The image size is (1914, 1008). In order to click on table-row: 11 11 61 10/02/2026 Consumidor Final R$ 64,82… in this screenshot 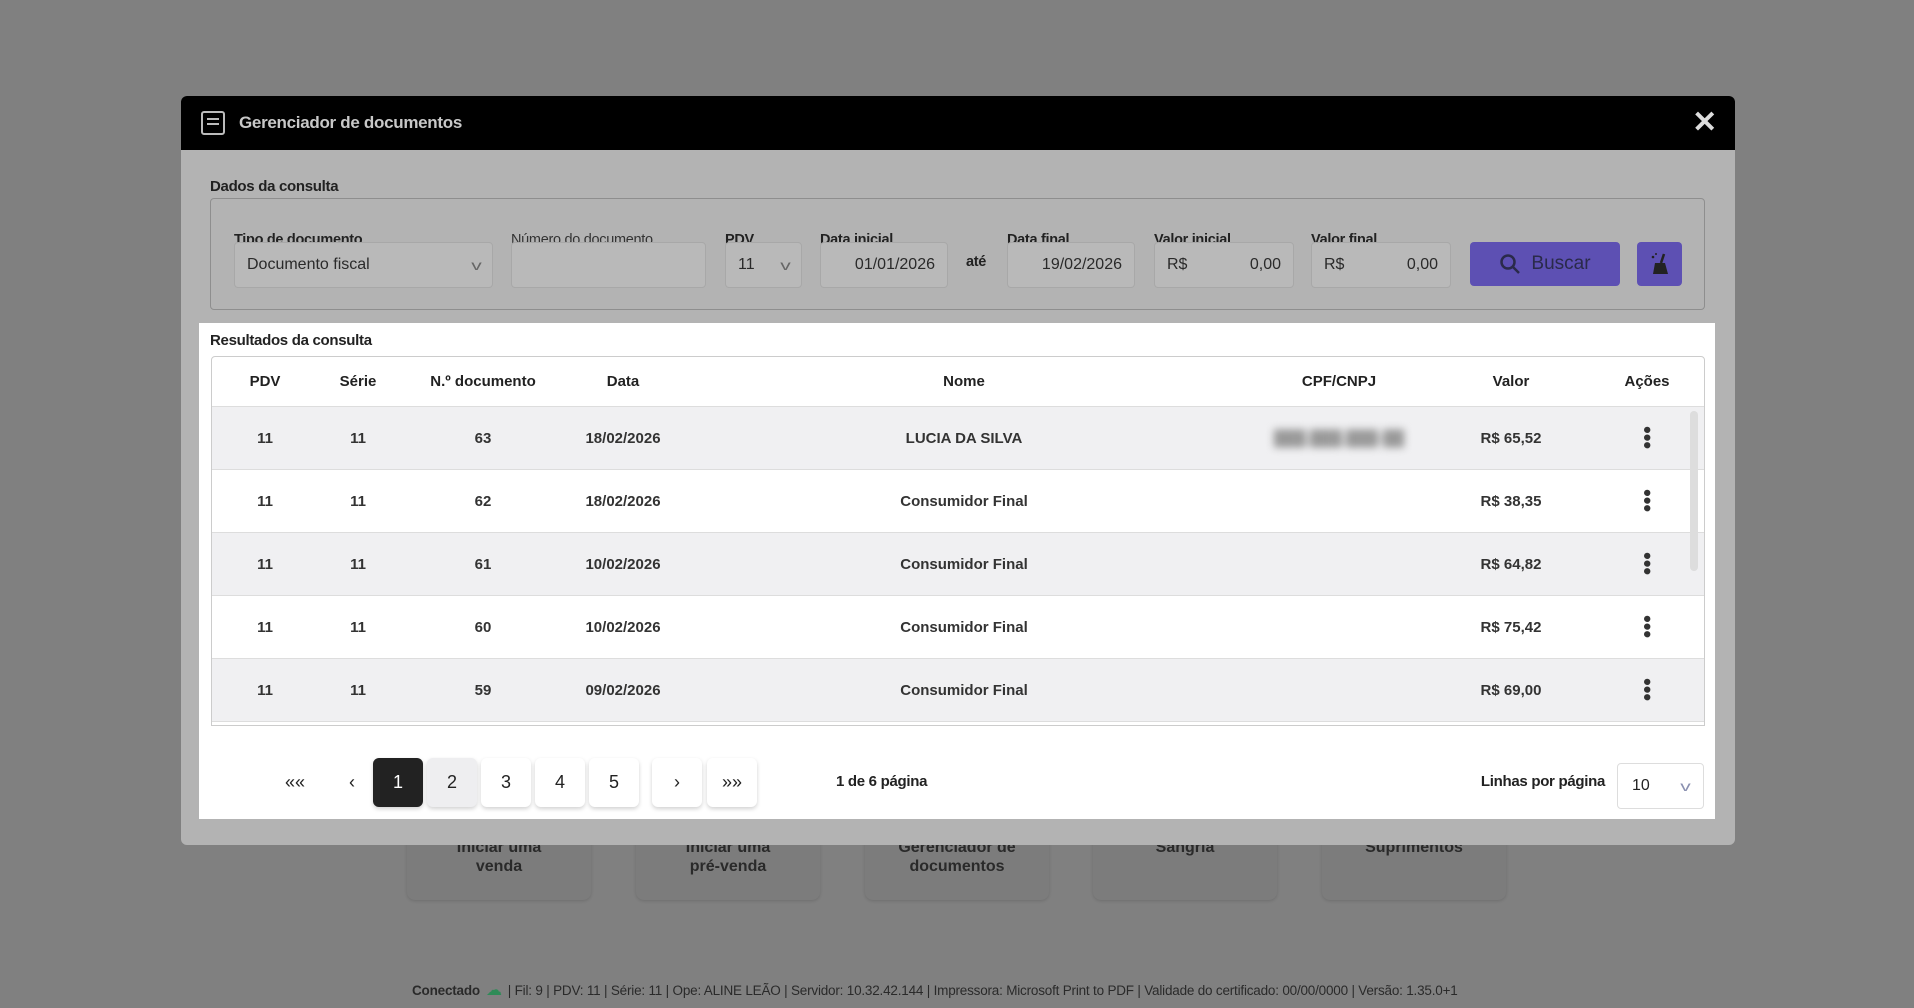, I will do `click(958, 564)`.